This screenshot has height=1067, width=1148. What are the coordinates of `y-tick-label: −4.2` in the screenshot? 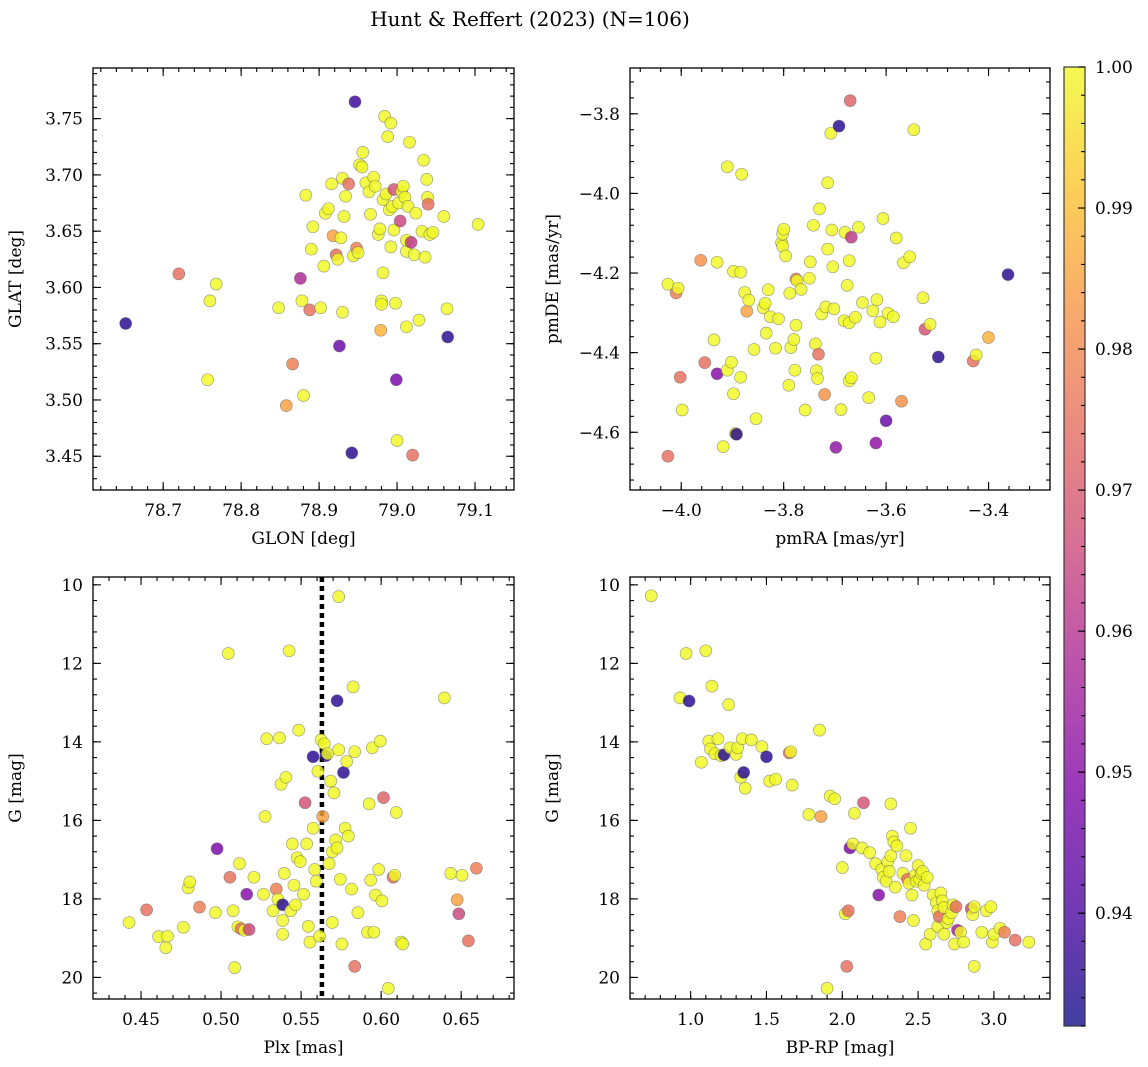 It's located at (599, 274).